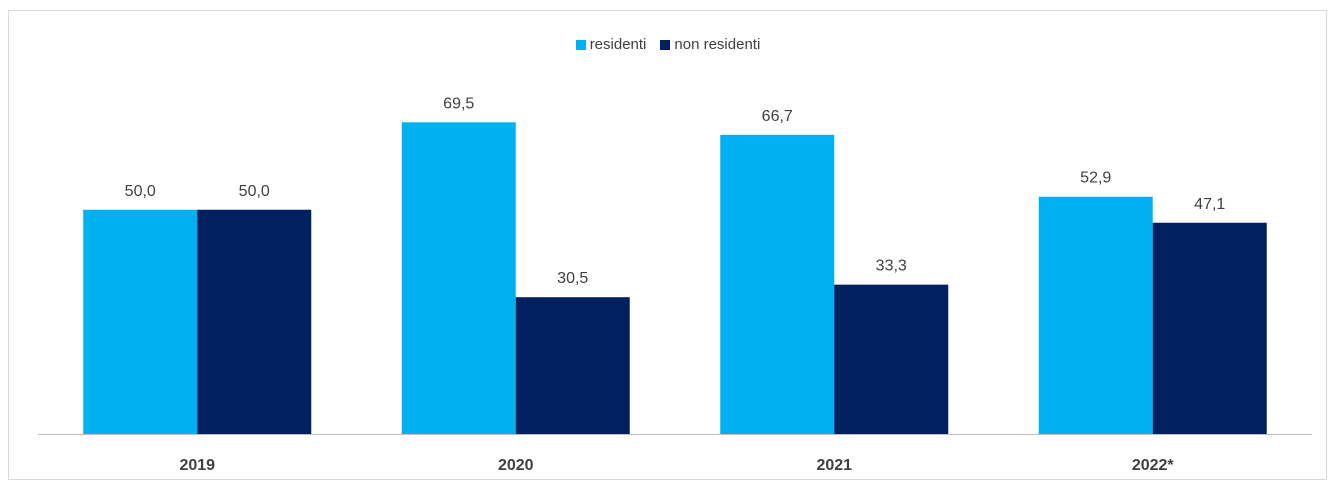  What do you see at coordinates (572, 365) in the screenshot?
I see `bar-non-residenti-2020` at bounding box center [572, 365].